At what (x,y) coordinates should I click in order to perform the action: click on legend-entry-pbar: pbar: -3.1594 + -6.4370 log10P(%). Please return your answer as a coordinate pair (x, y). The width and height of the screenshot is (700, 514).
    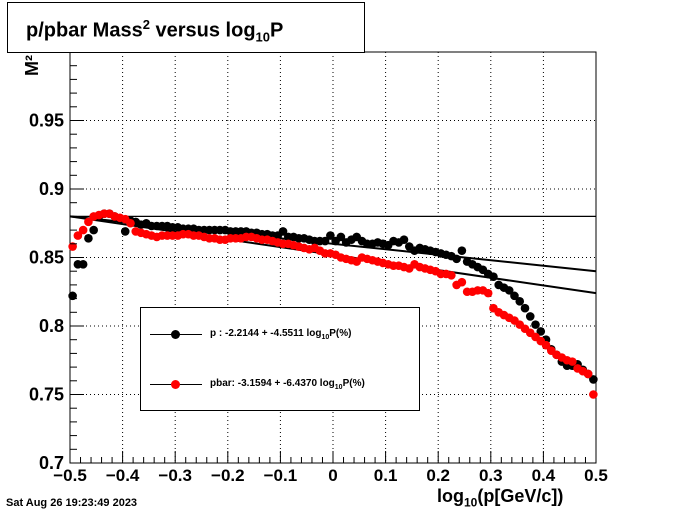
    Looking at the image, I should click on (280, 385).